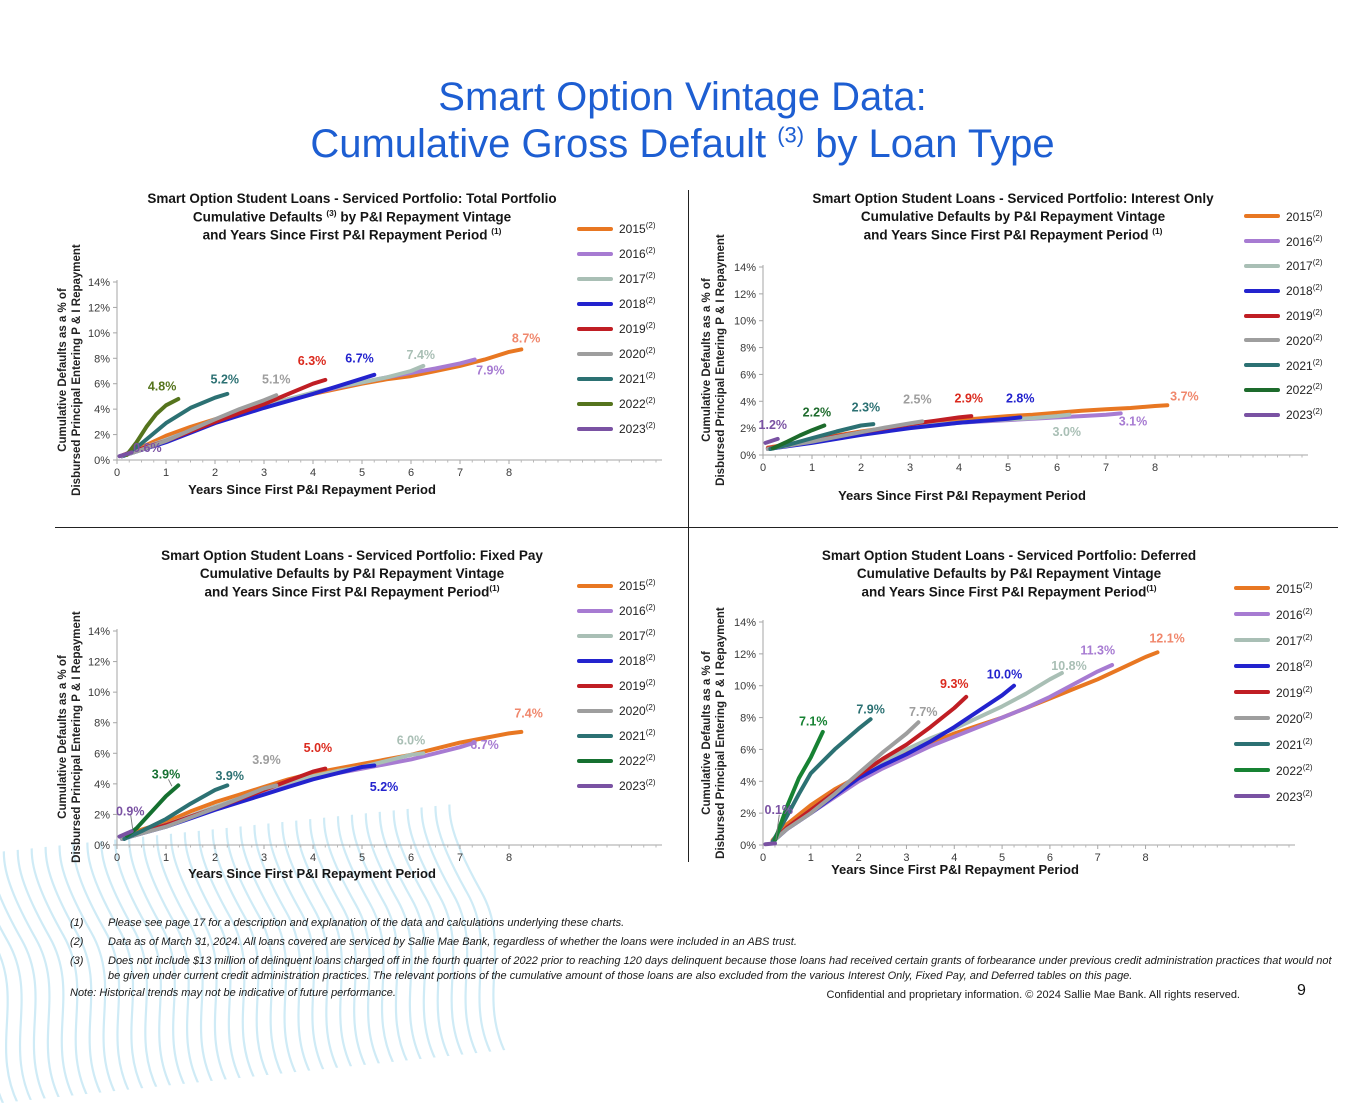  What do you see at coordinates (1304, 216) in the screenshot?
I see `legend-label-2015: 2015(2)` at bounding box center [1304, 216].